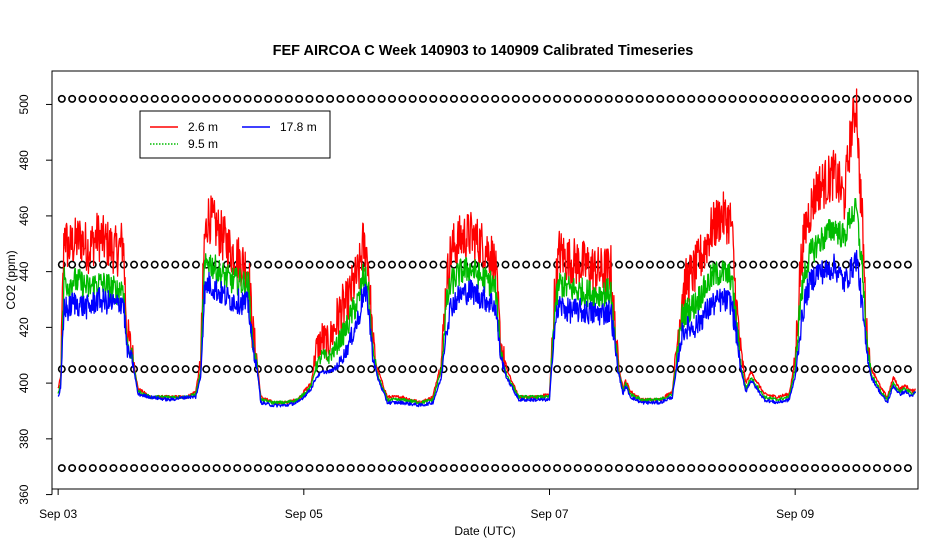 Image resolution: width=936 pixels, height=540 pixels. I want to click on x-axis: Sep 03 Sep 05 Sep 07 Sep 09, so click(426, 504).